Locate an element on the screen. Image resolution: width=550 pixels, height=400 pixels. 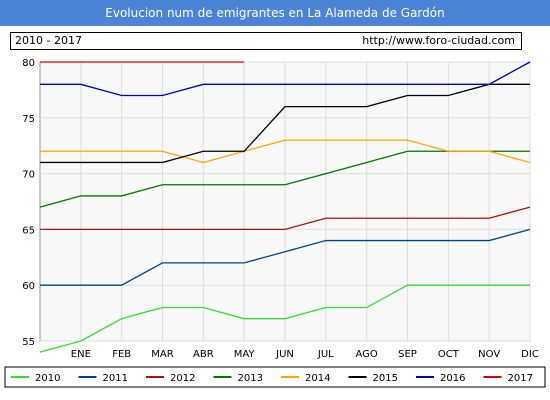
x-tick-label: SEP is located at coordinates (407, 354).